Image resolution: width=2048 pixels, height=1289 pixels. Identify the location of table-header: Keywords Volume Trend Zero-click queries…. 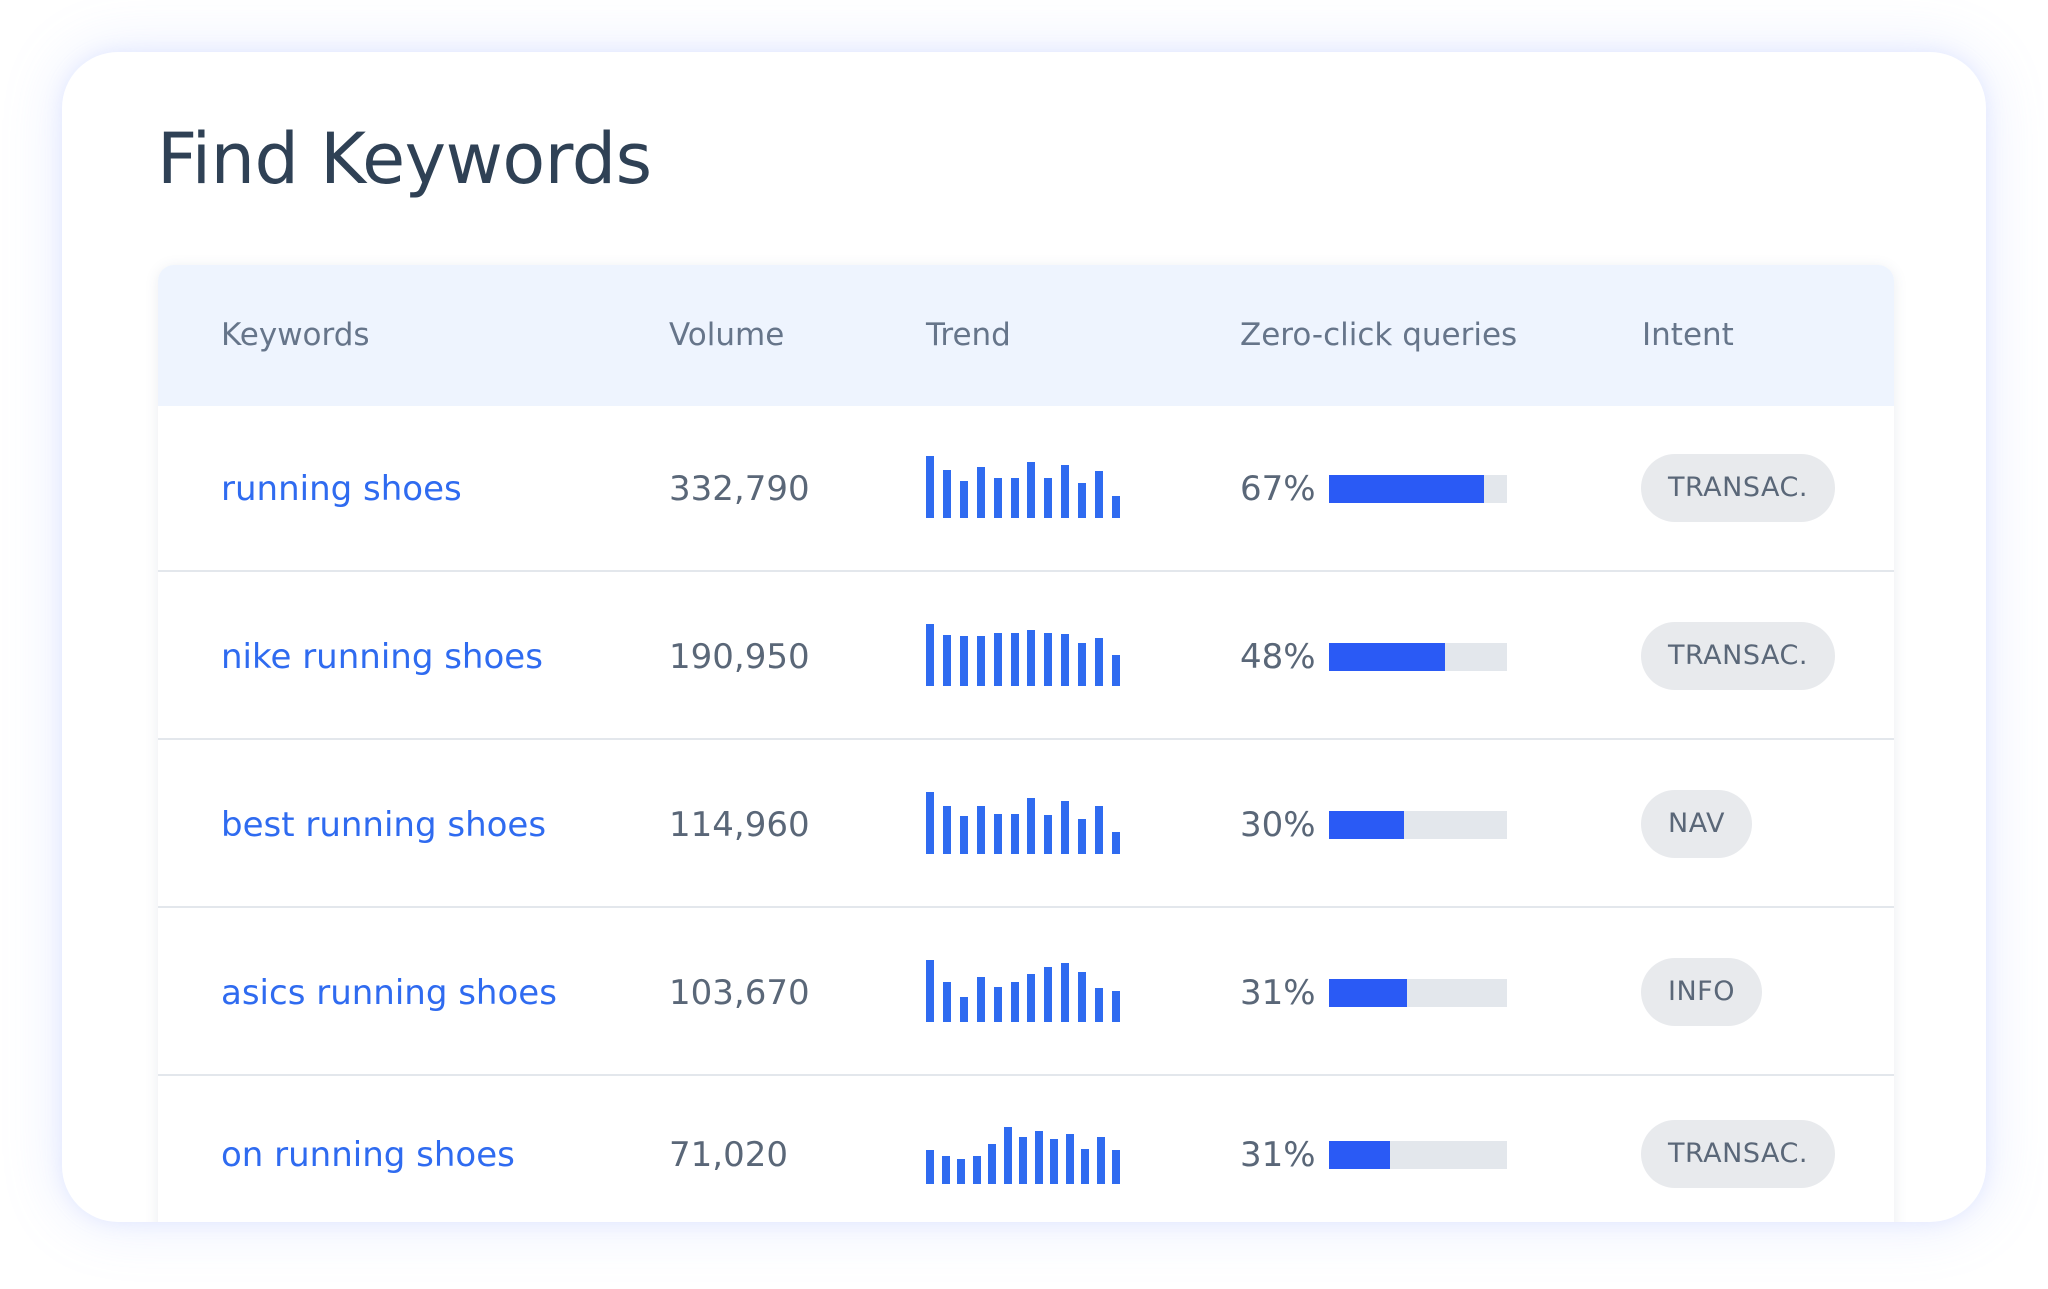
(1026, 335).